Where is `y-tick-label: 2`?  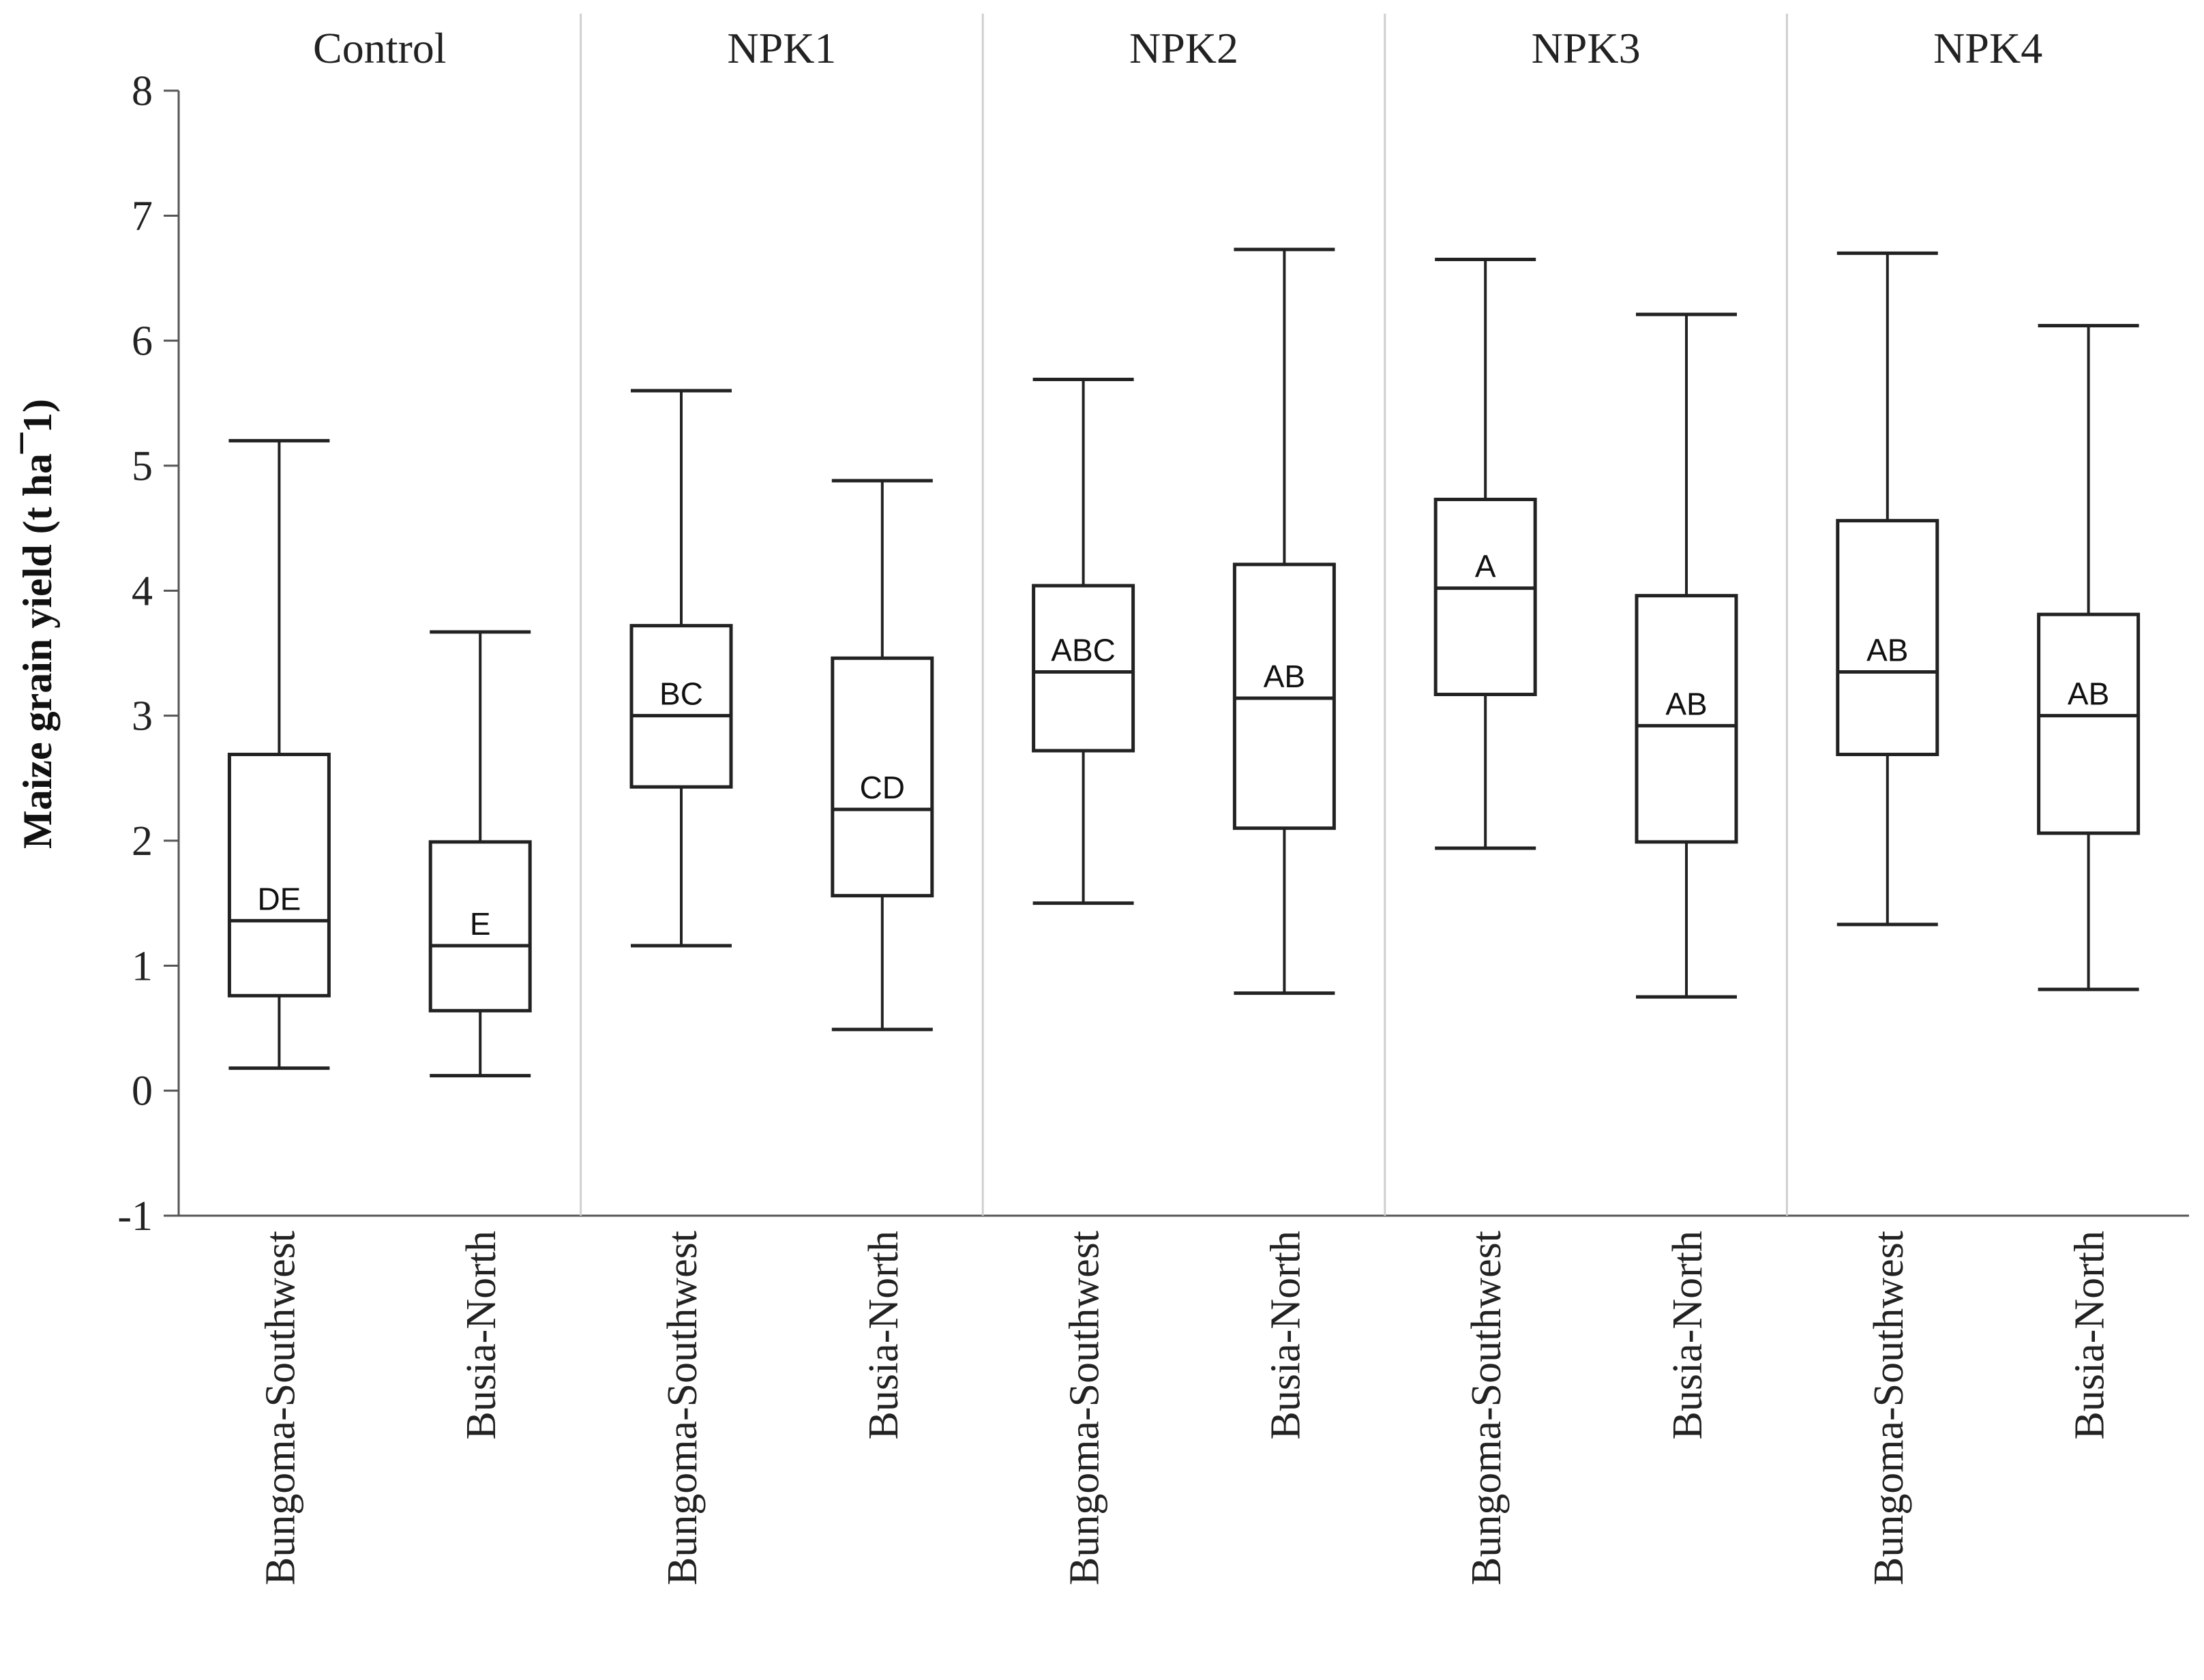 y-tick-label: 2 is located at coordinates (143, 841).